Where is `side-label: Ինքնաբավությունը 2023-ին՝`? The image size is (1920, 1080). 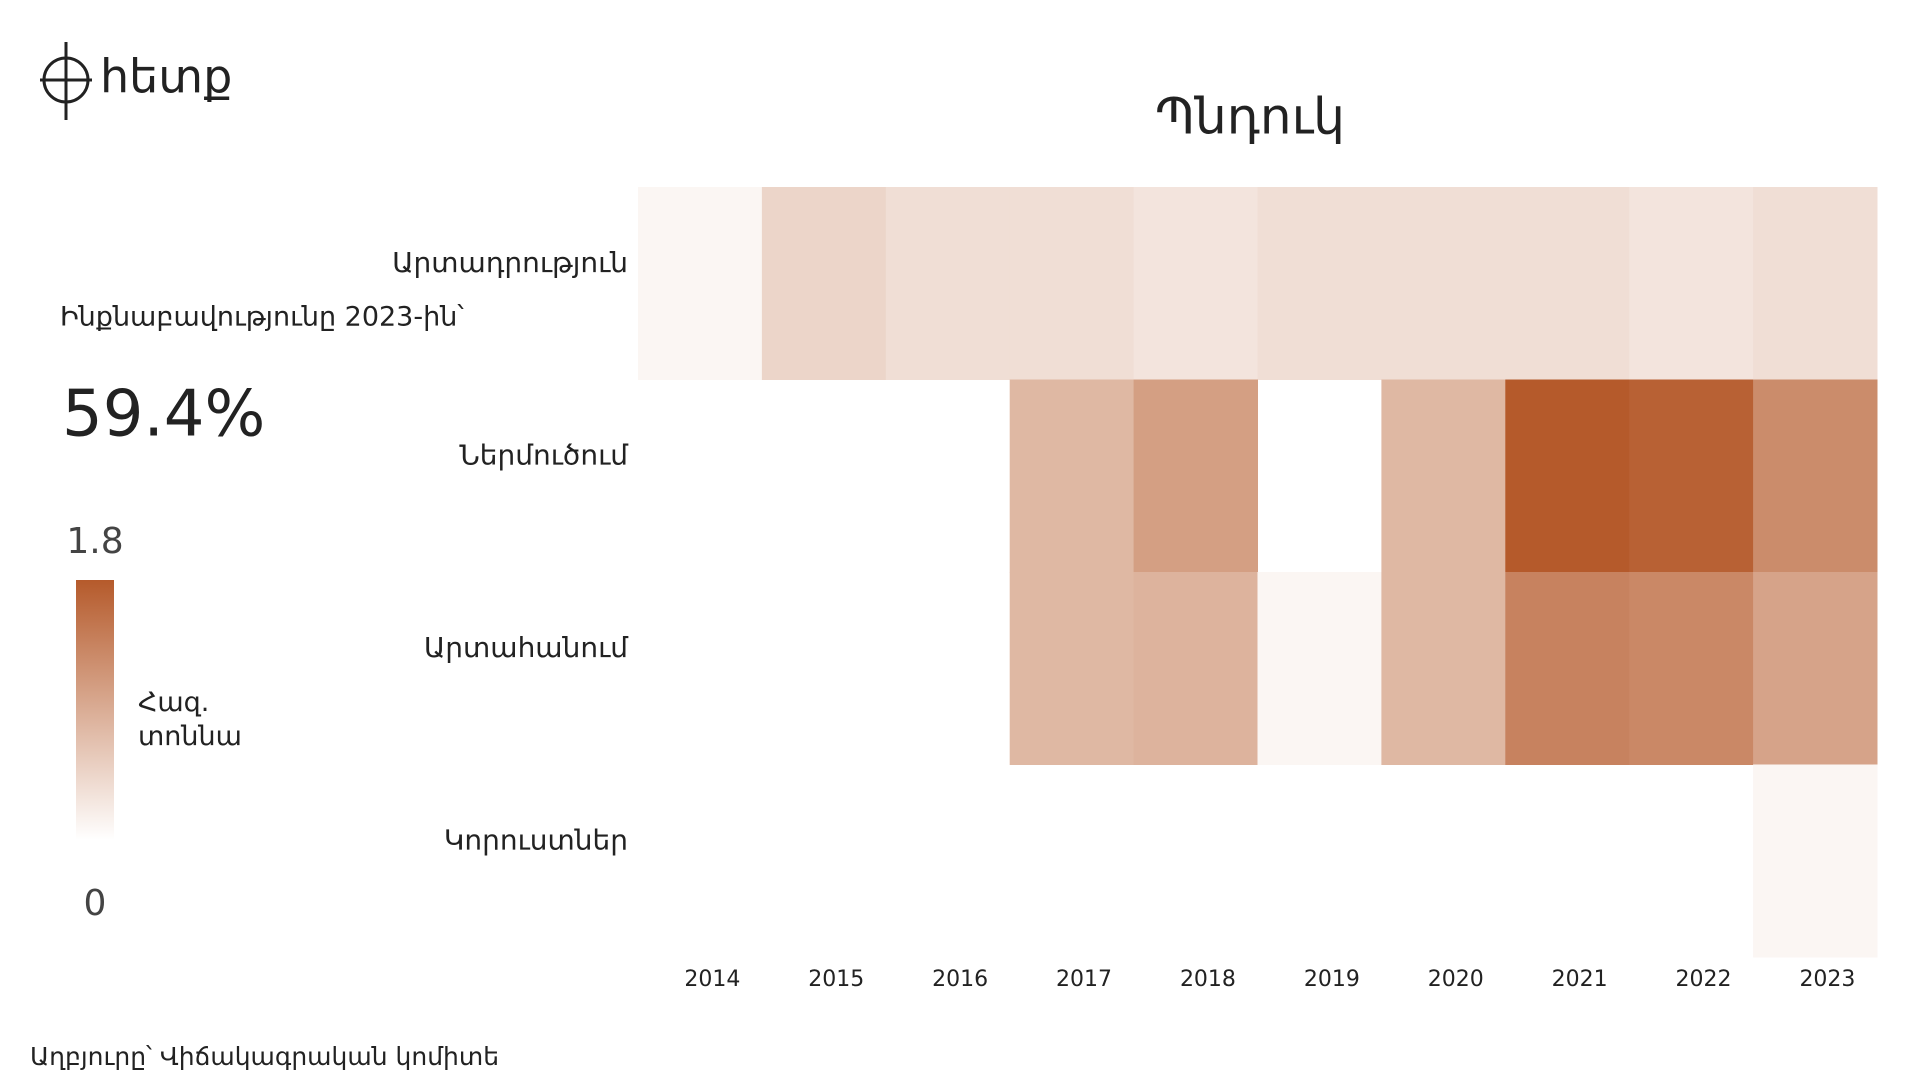 side-label: Ինքնաբավությունը 2023-ին՝ is located at coordinates (262, 317).